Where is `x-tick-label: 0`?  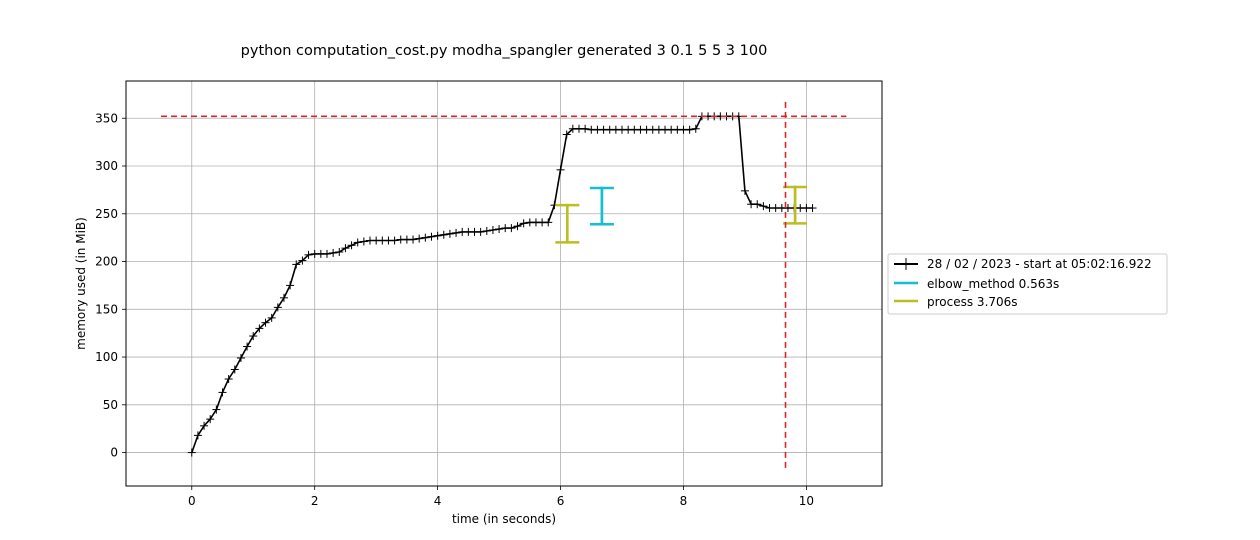
x-tick-label: 0 is located at coordinates (192, 501).